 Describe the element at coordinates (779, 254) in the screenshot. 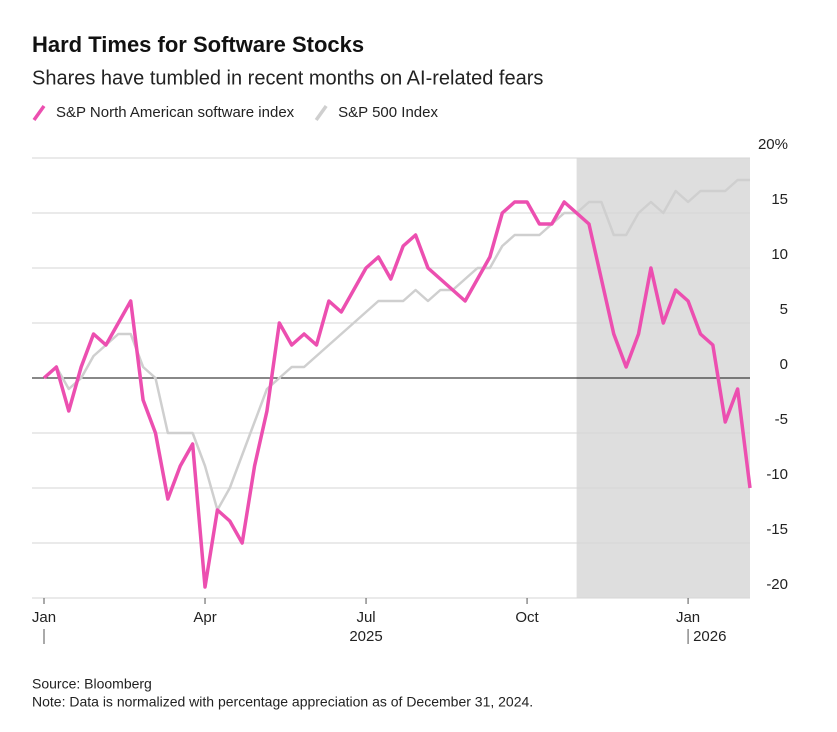

I see `y-tick-label: 10` at that location.